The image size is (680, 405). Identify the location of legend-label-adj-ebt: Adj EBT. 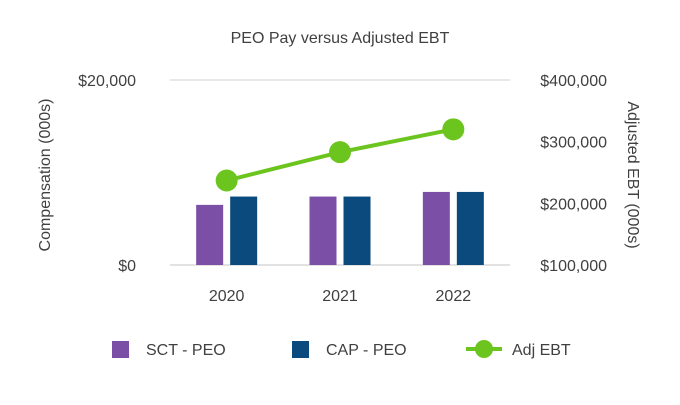
(541, 350).